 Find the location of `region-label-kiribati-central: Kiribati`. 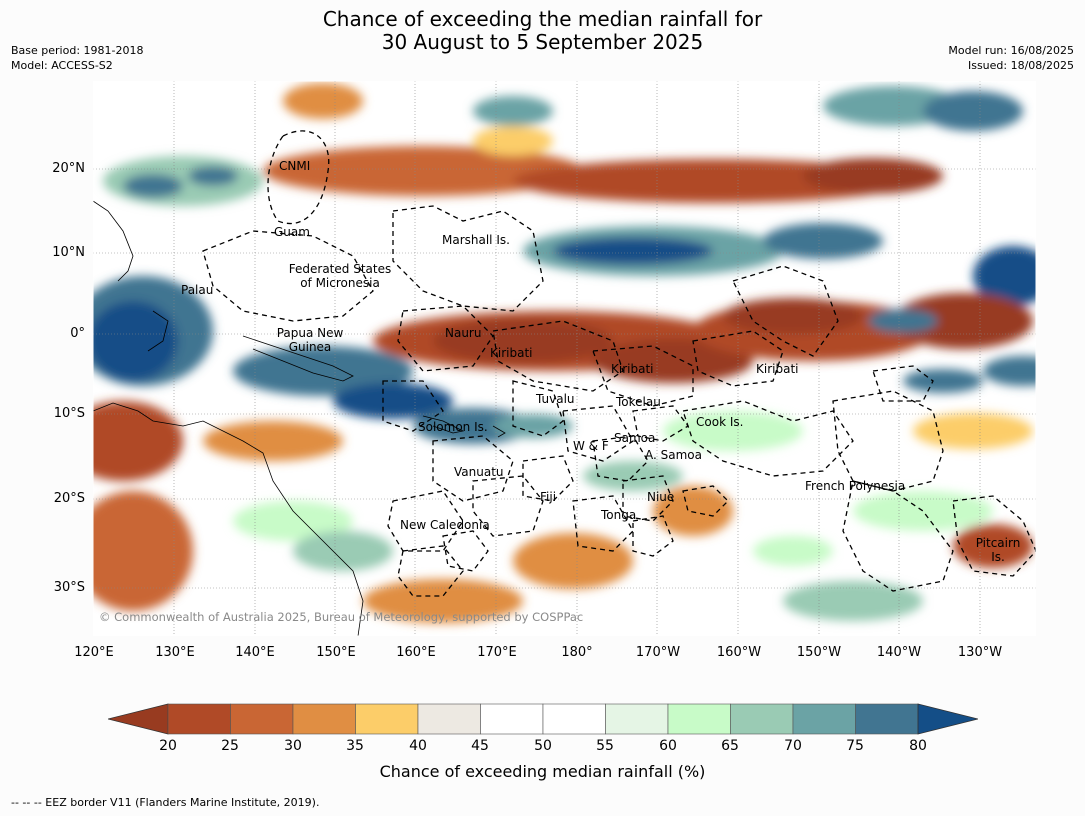

region-label-kiribati-central: Kiribati is located at coordinates (632, 369).